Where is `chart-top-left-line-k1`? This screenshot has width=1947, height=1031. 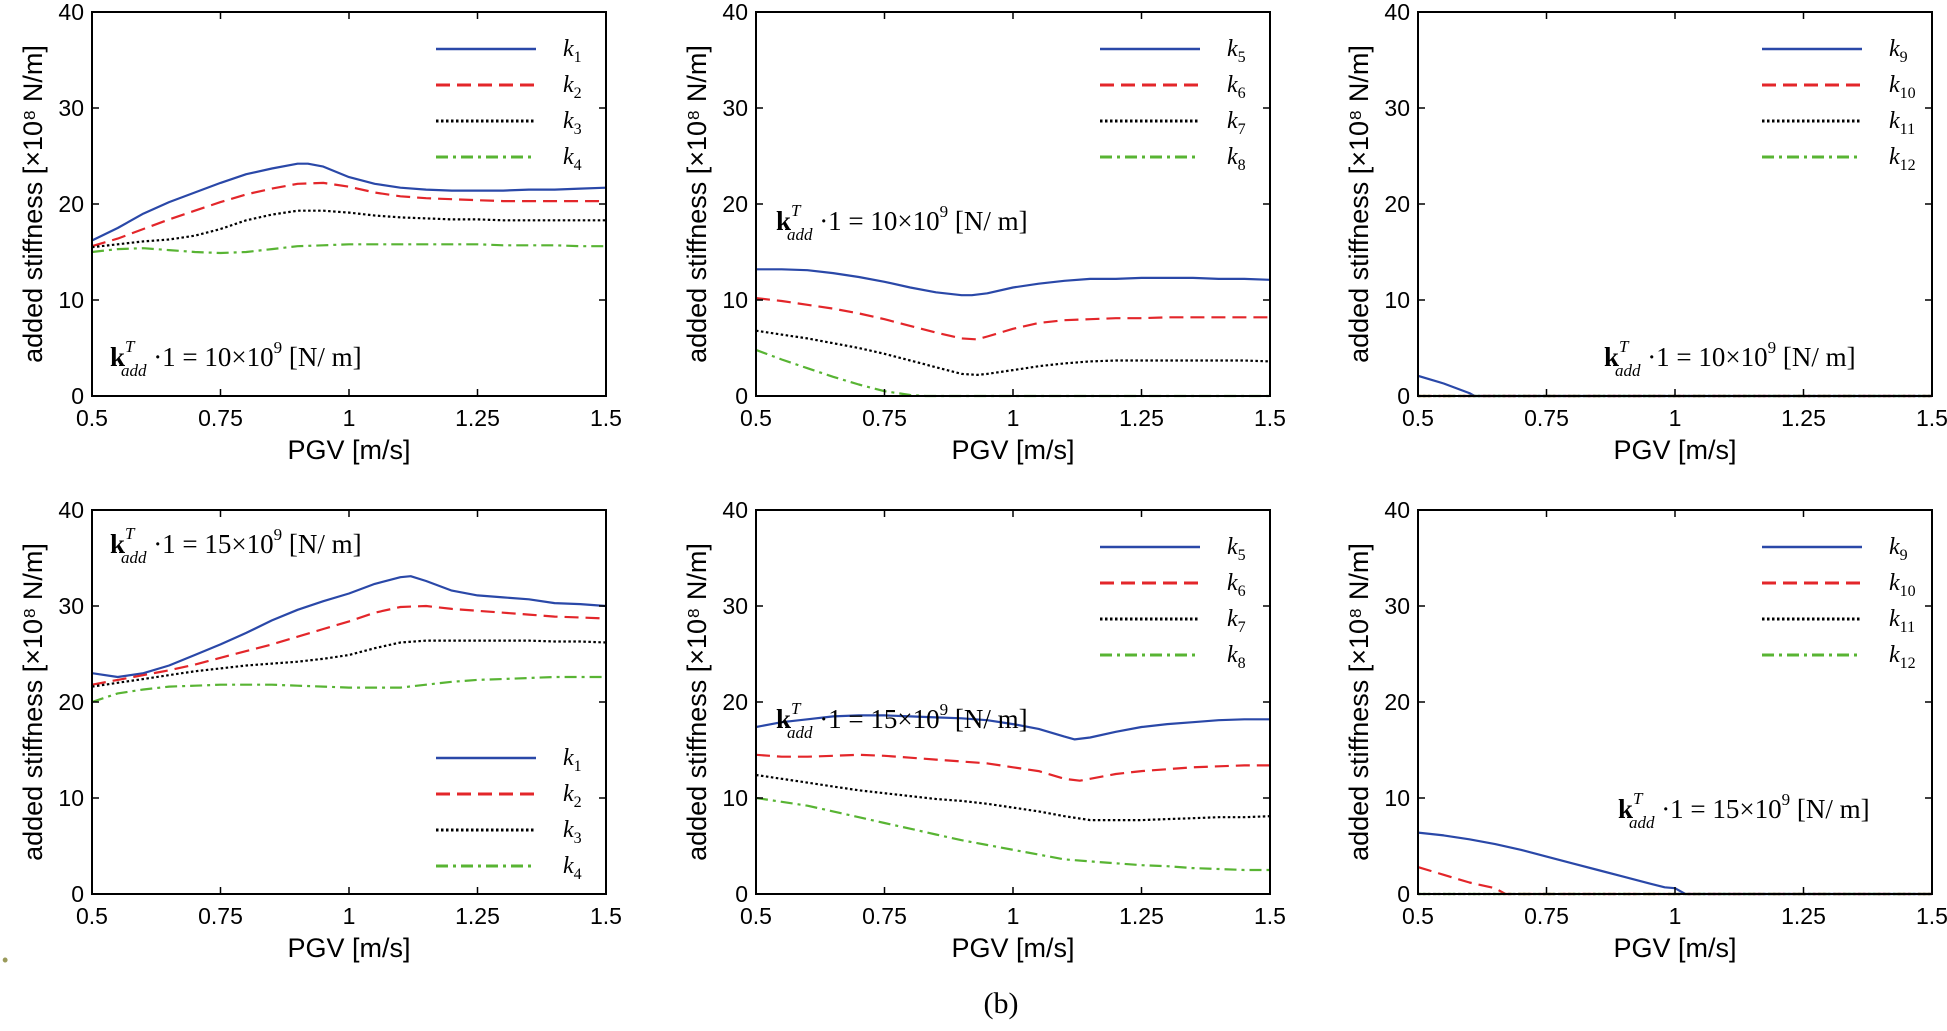 chart-top-left-line-k1 is located at coordinates (349, 202).